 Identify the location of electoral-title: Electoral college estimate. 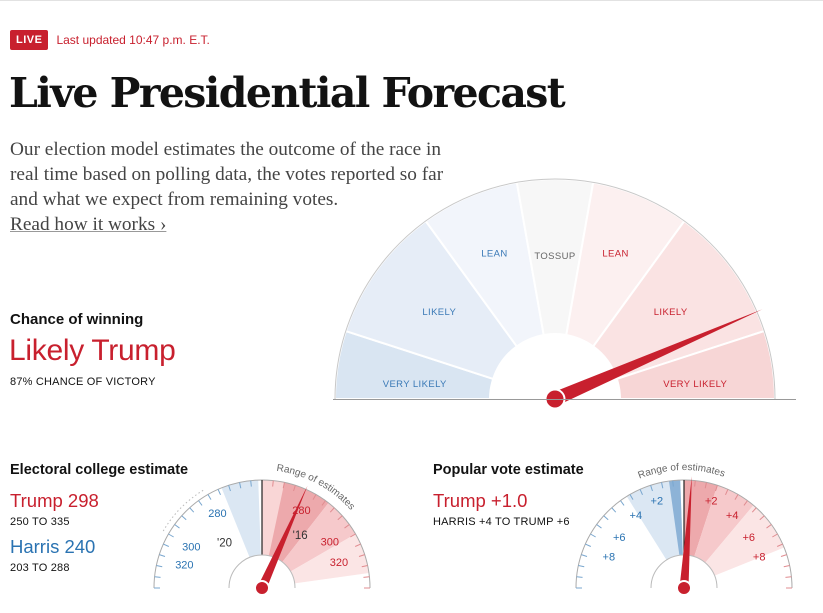
(99, 470).